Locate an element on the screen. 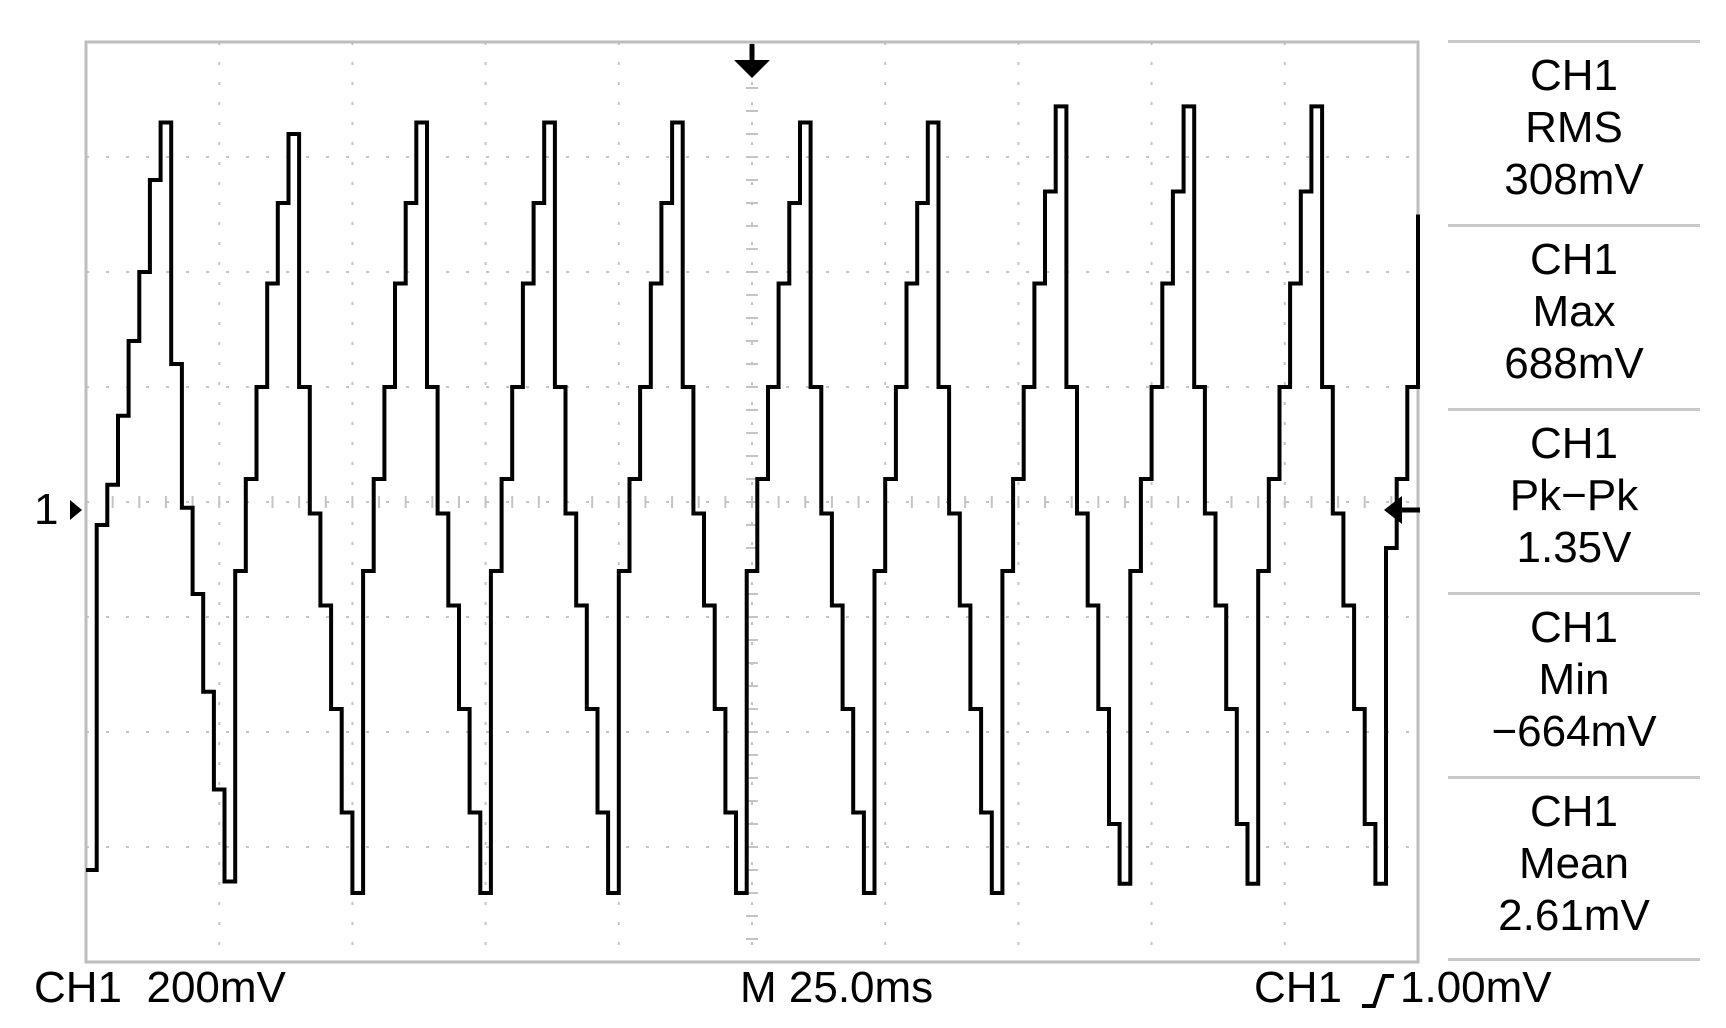  trigger-level-marker is located at coordinates (1402, 510).